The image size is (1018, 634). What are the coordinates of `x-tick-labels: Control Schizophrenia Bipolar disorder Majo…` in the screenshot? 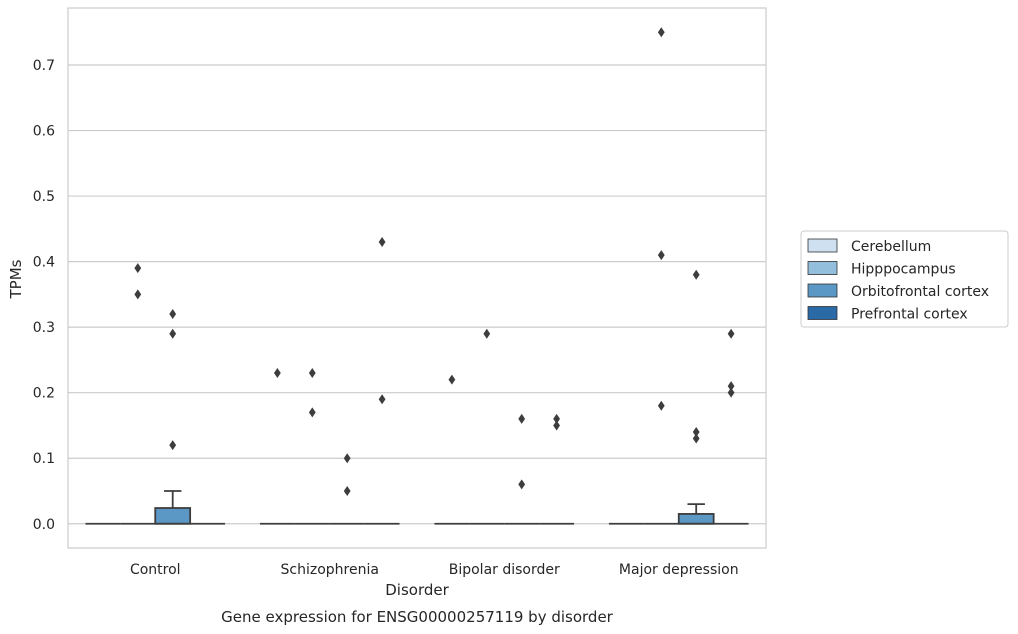 It's located at (434, 570).